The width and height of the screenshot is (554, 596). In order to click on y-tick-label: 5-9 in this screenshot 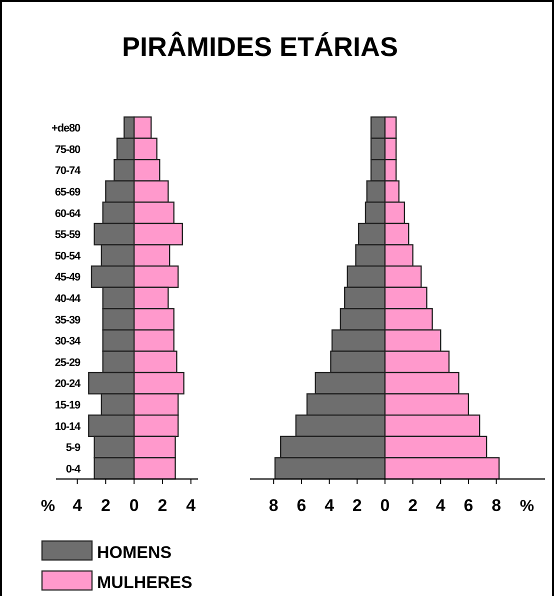, I will do `click(73, 448)`.